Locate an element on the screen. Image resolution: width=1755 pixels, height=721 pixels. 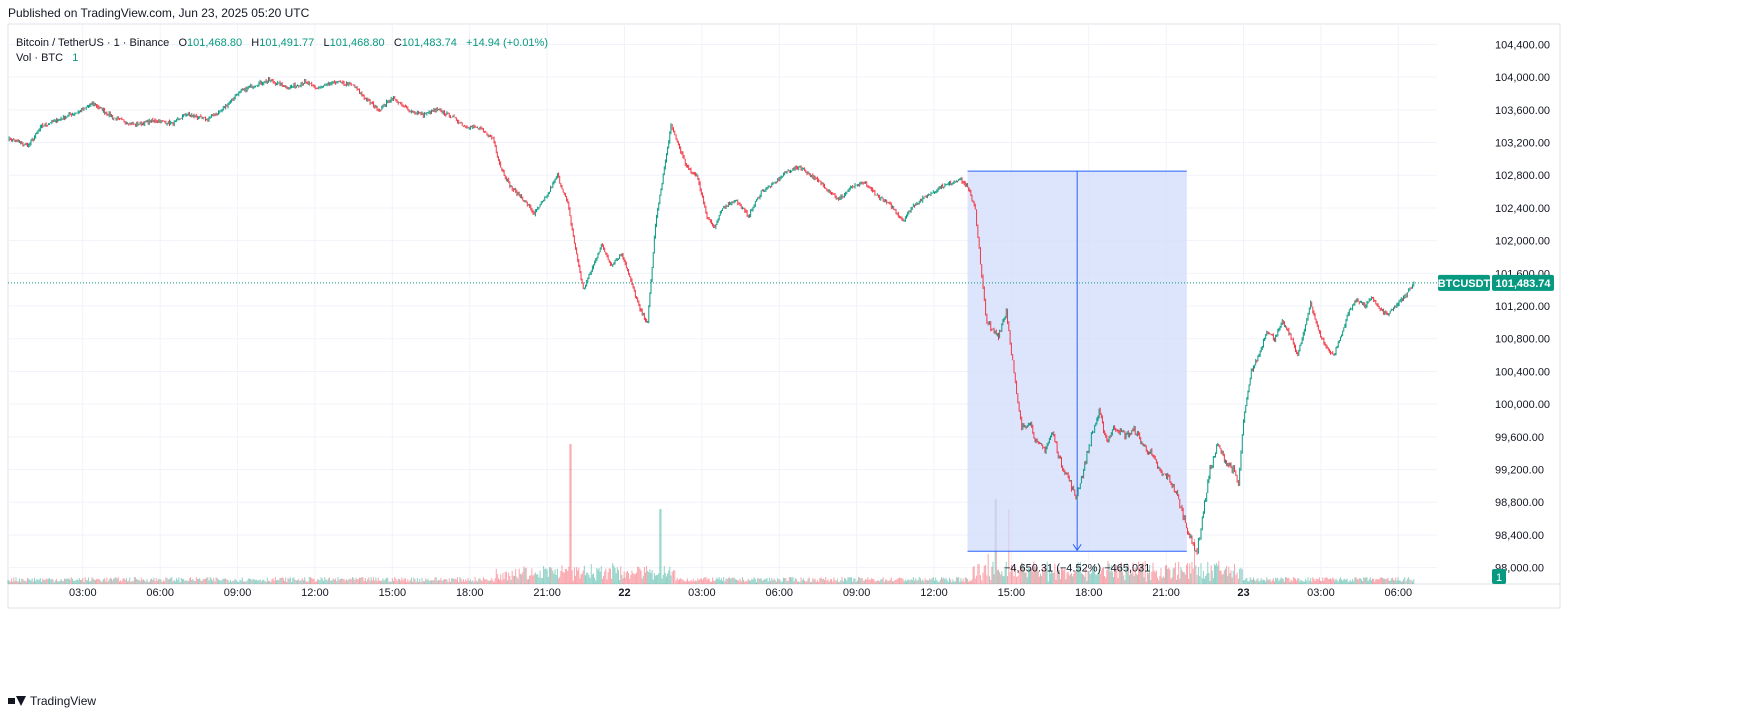
open-value: 101,468.80 is located at coordinates (215, 43).